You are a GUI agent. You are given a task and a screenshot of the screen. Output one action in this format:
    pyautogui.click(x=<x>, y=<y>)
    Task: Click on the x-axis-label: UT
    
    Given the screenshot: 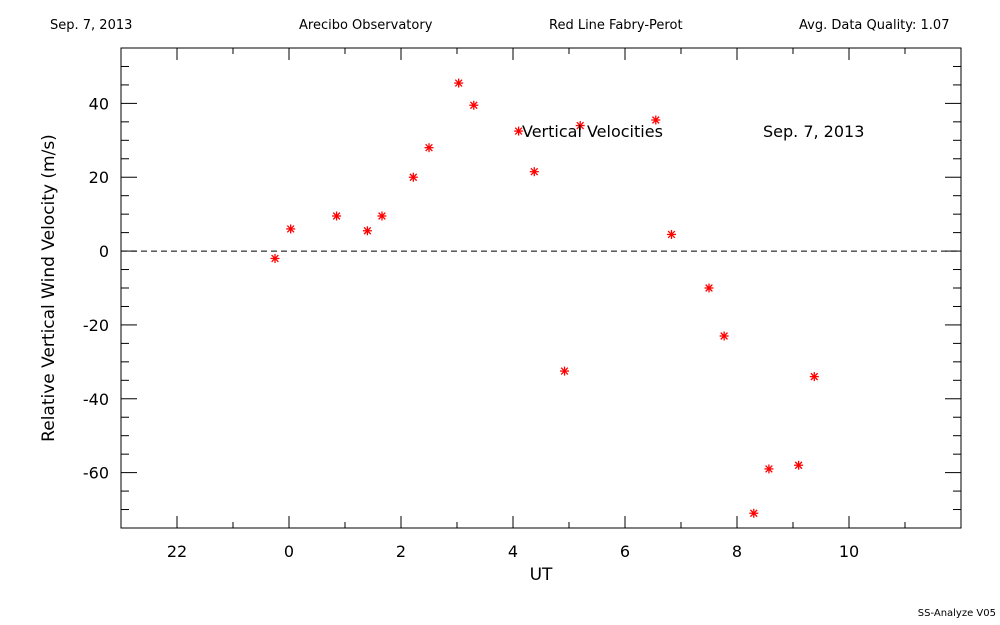 What is the action you would take?
    pyautogui.click(x=541, y=575)
    